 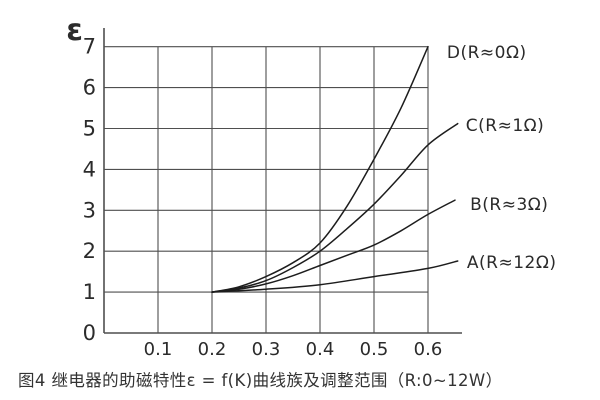 I want to click on curve-B, so click(x=333, y=246).